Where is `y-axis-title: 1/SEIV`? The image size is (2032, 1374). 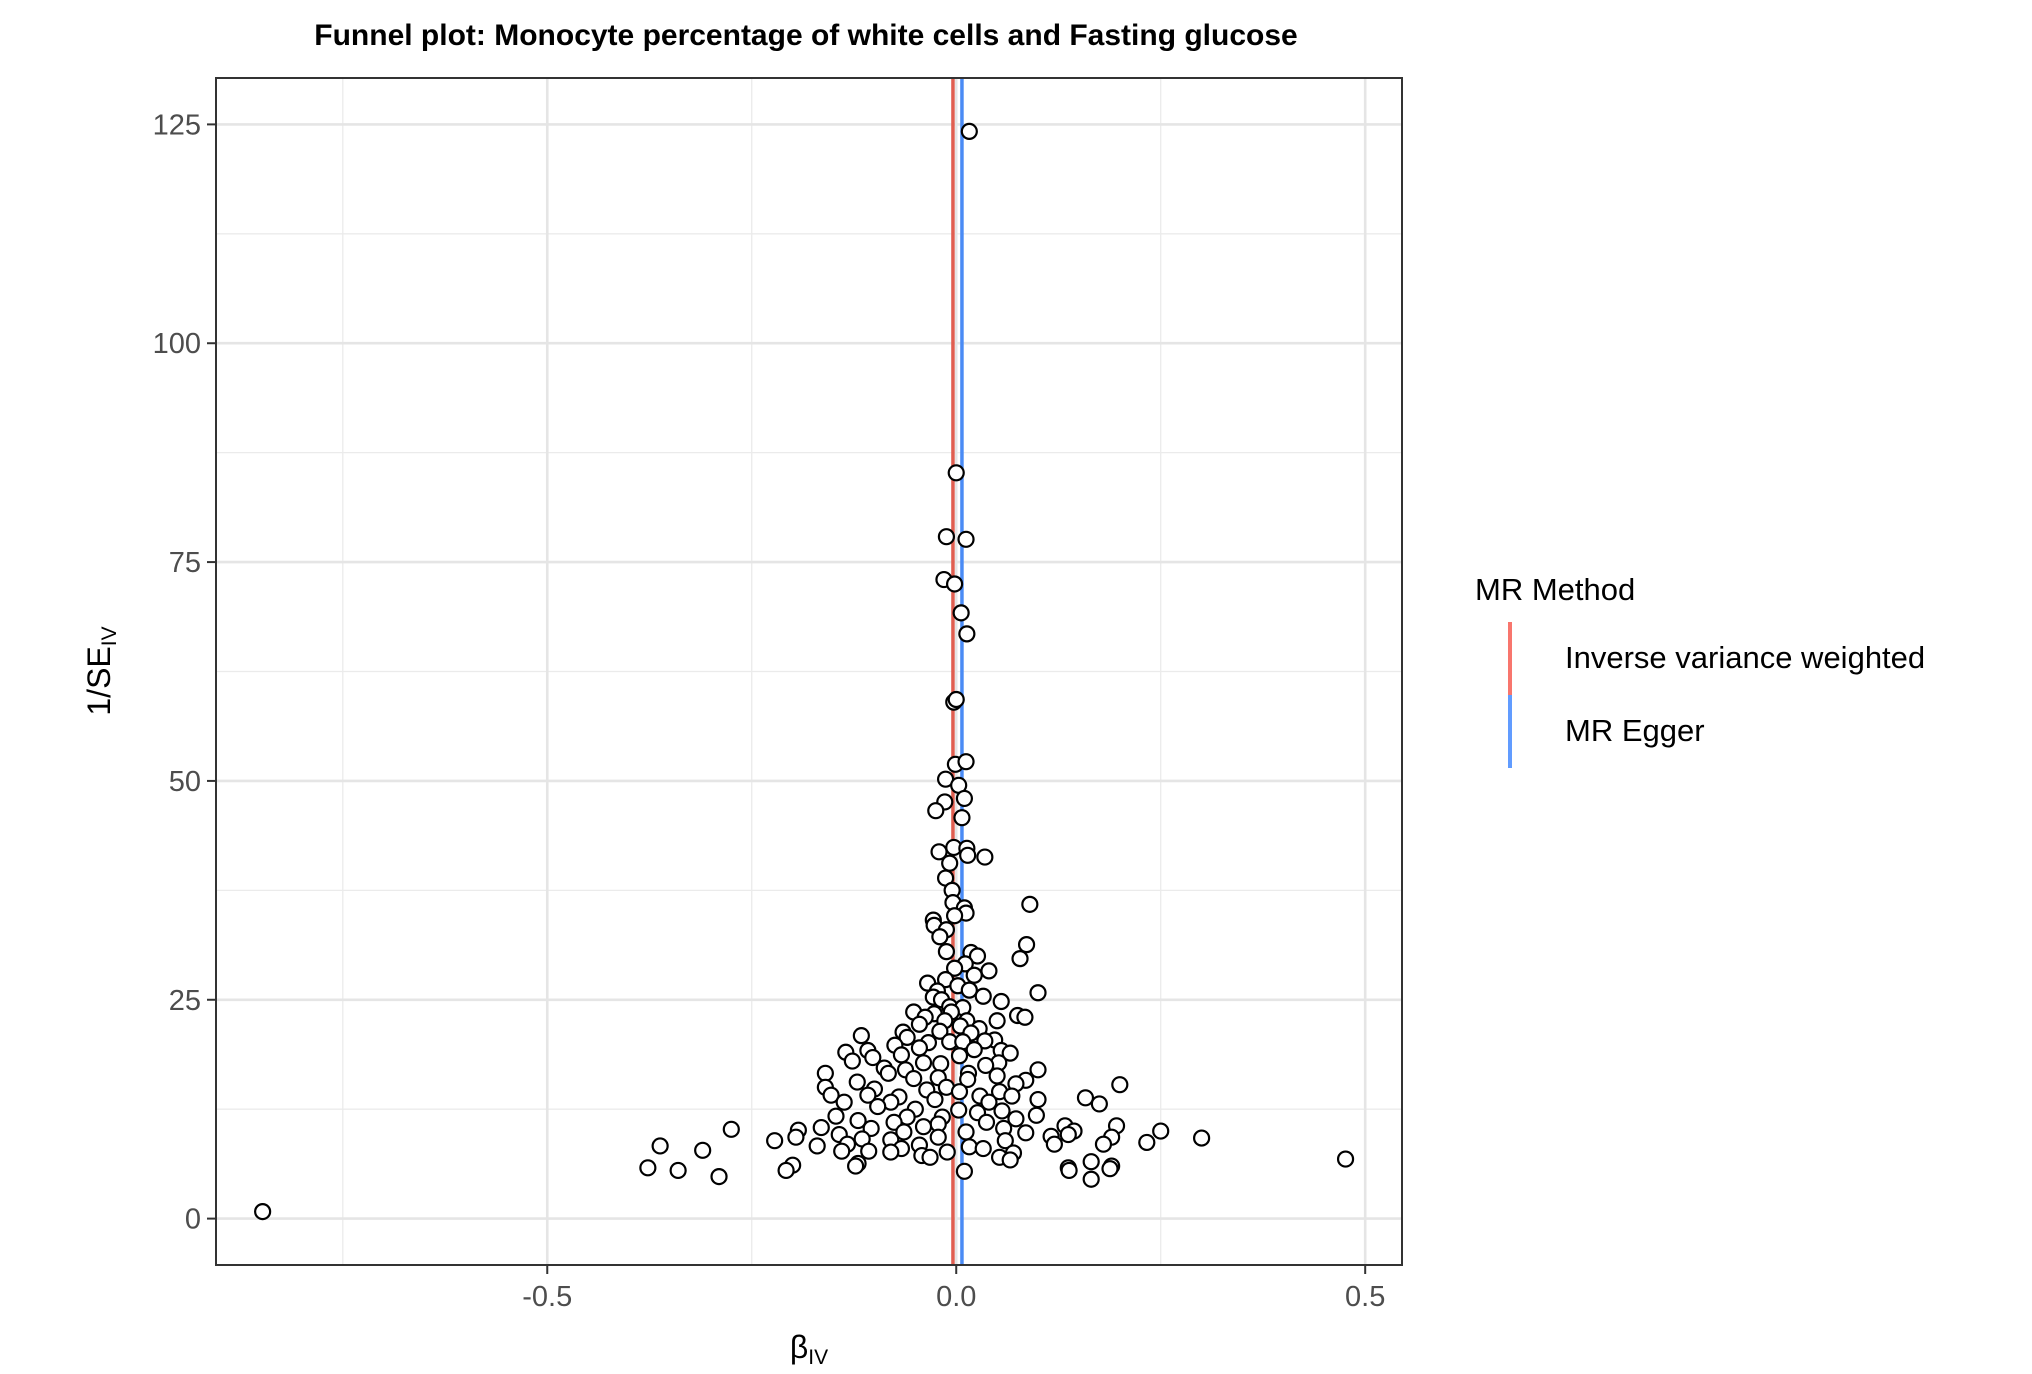 y-axis-title: 1/SEIV is located at coordinates (101, 670).